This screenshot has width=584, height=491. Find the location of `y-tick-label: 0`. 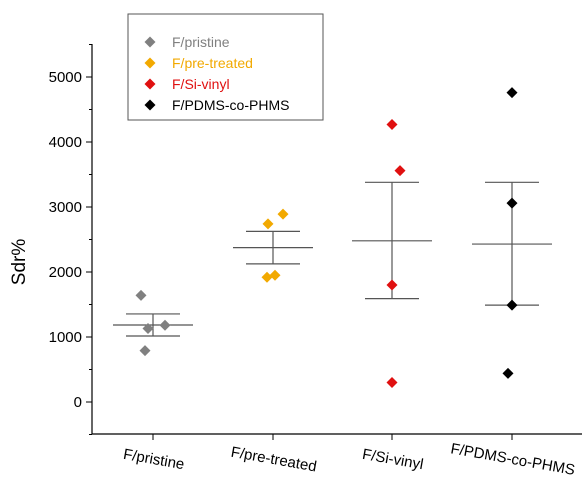

y-tick-label: 0 is located at coordinates (78, 402).